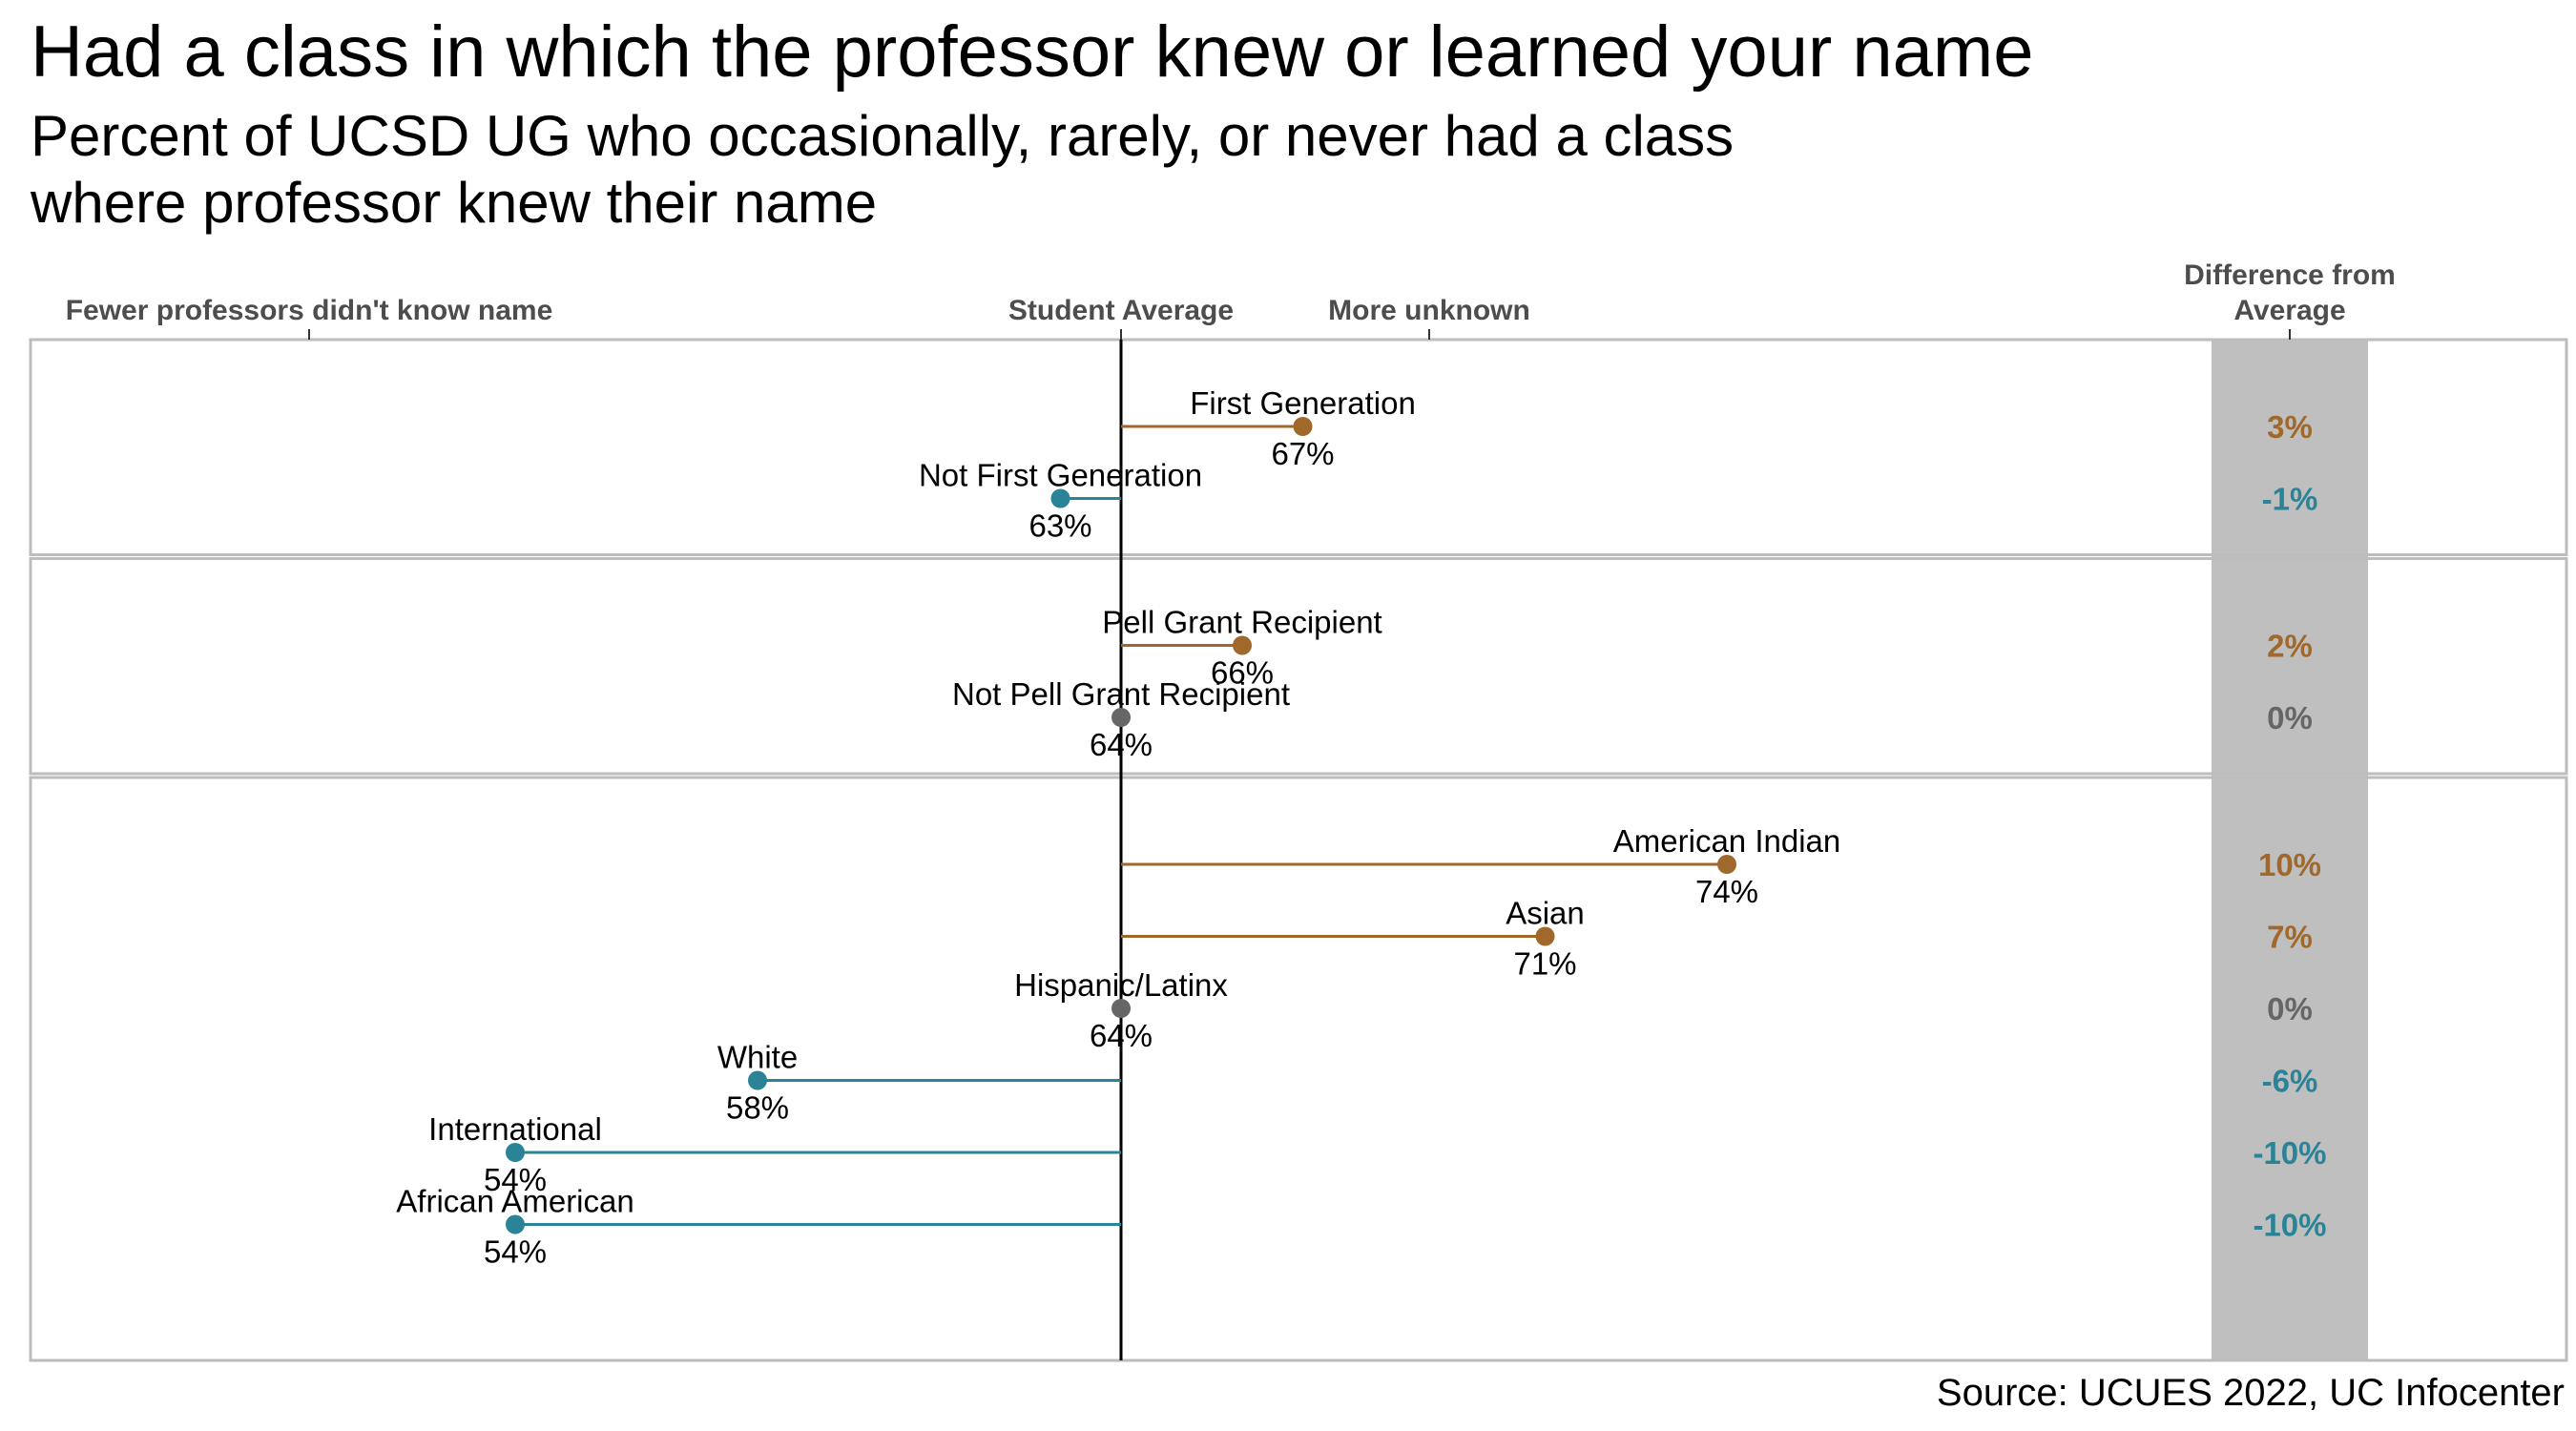 Image resolution: width=2576 pixels, height=1431 pixels. Describe the element at coordinates (1545, 936) in the screenshot. I see `point-asian` at that location.